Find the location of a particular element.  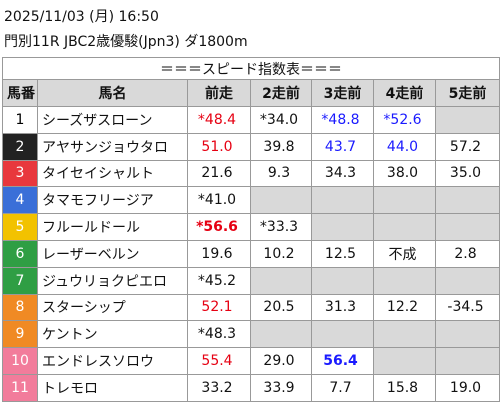

speed-index: 39.8 is located at coordinates (281, 146).